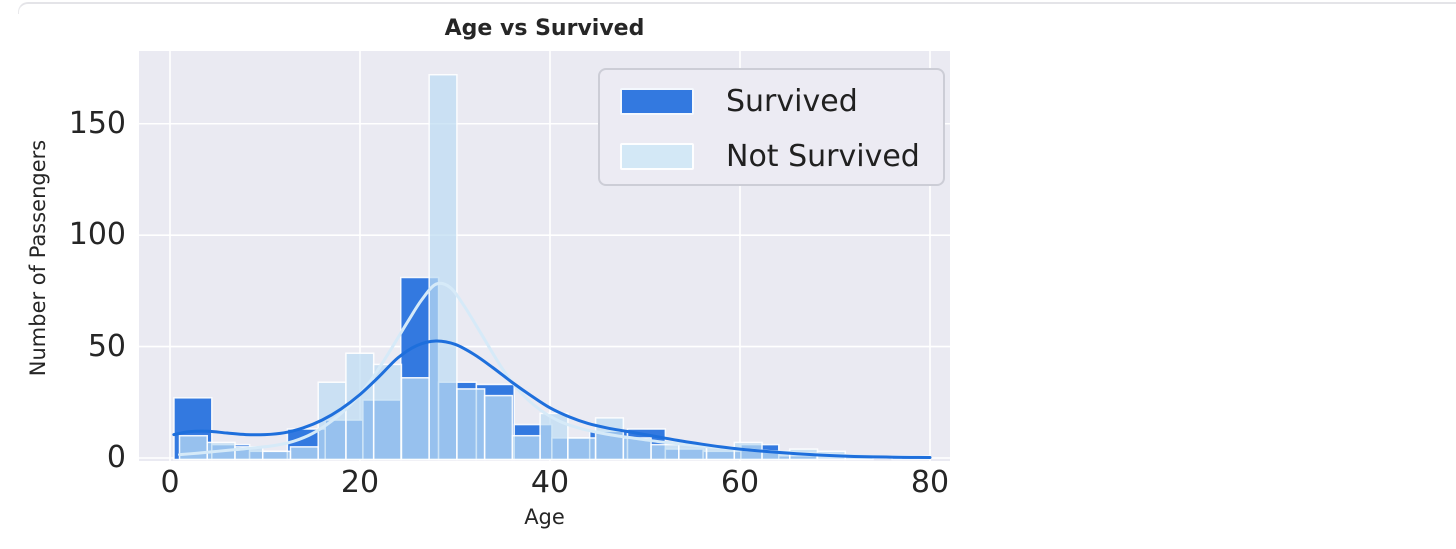 This screenshot has width=1456, height=549. Describe the element at coordinates (116, 457) in the screenshot. I see `y-tick-label: 0` at that location.